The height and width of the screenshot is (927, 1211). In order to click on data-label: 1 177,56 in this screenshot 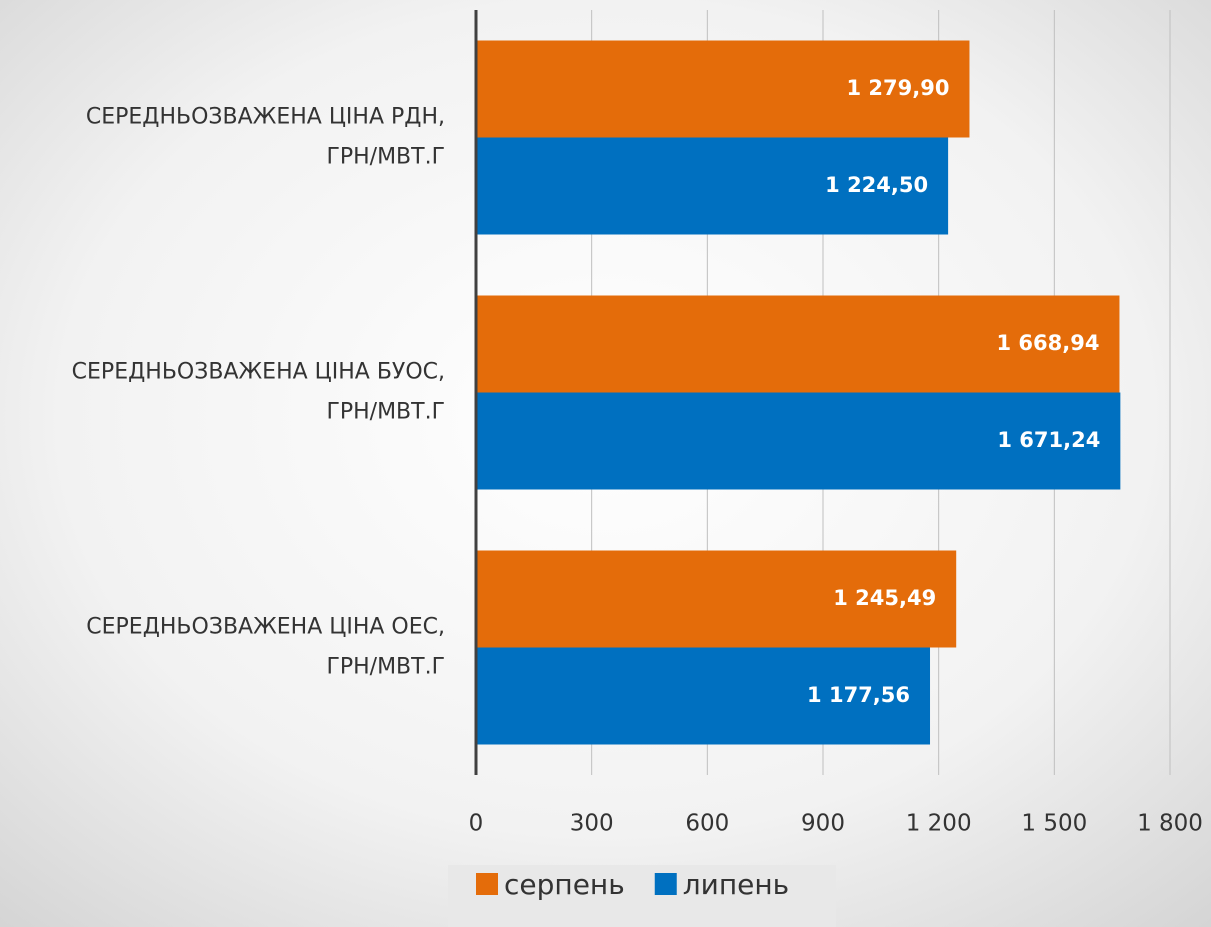, I will do `click(858, 695)`.